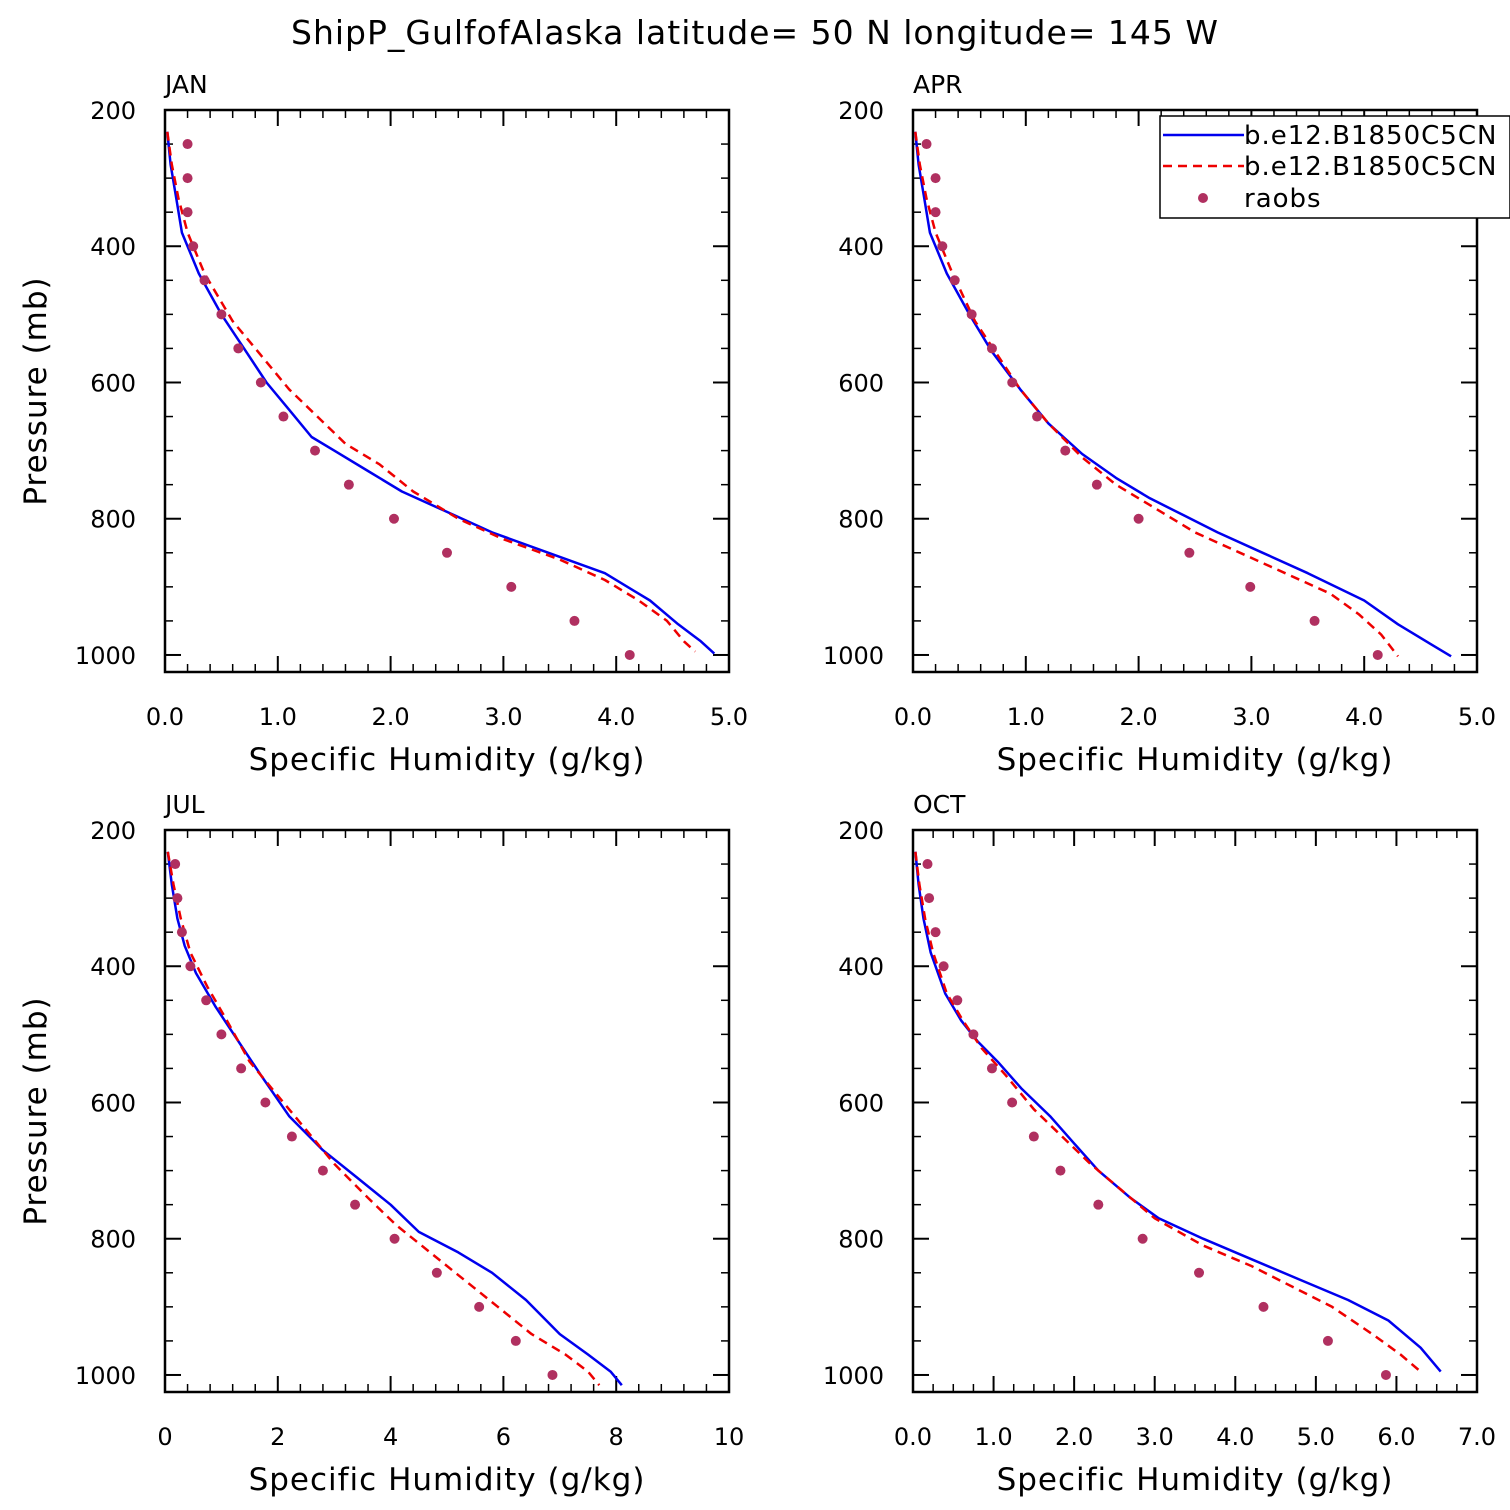 Image resolution: width=1510 pixels, height=1510 pixels. Describe the element at coordinates (36, 390) in the screenshot. I see `y-axis-label-jan: Pressure (mb)` at that location.